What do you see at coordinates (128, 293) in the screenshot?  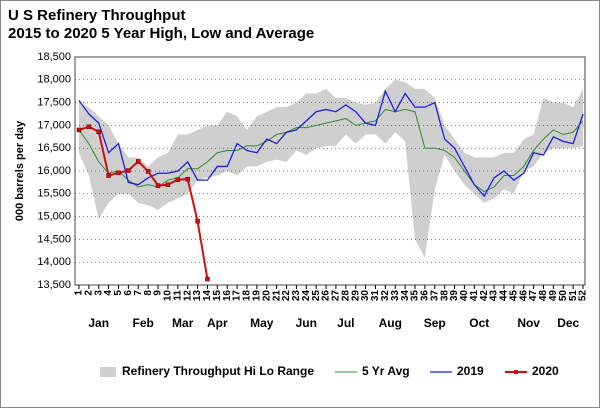 I see `x-tick-label: 6` at bounding box center [128, 293].